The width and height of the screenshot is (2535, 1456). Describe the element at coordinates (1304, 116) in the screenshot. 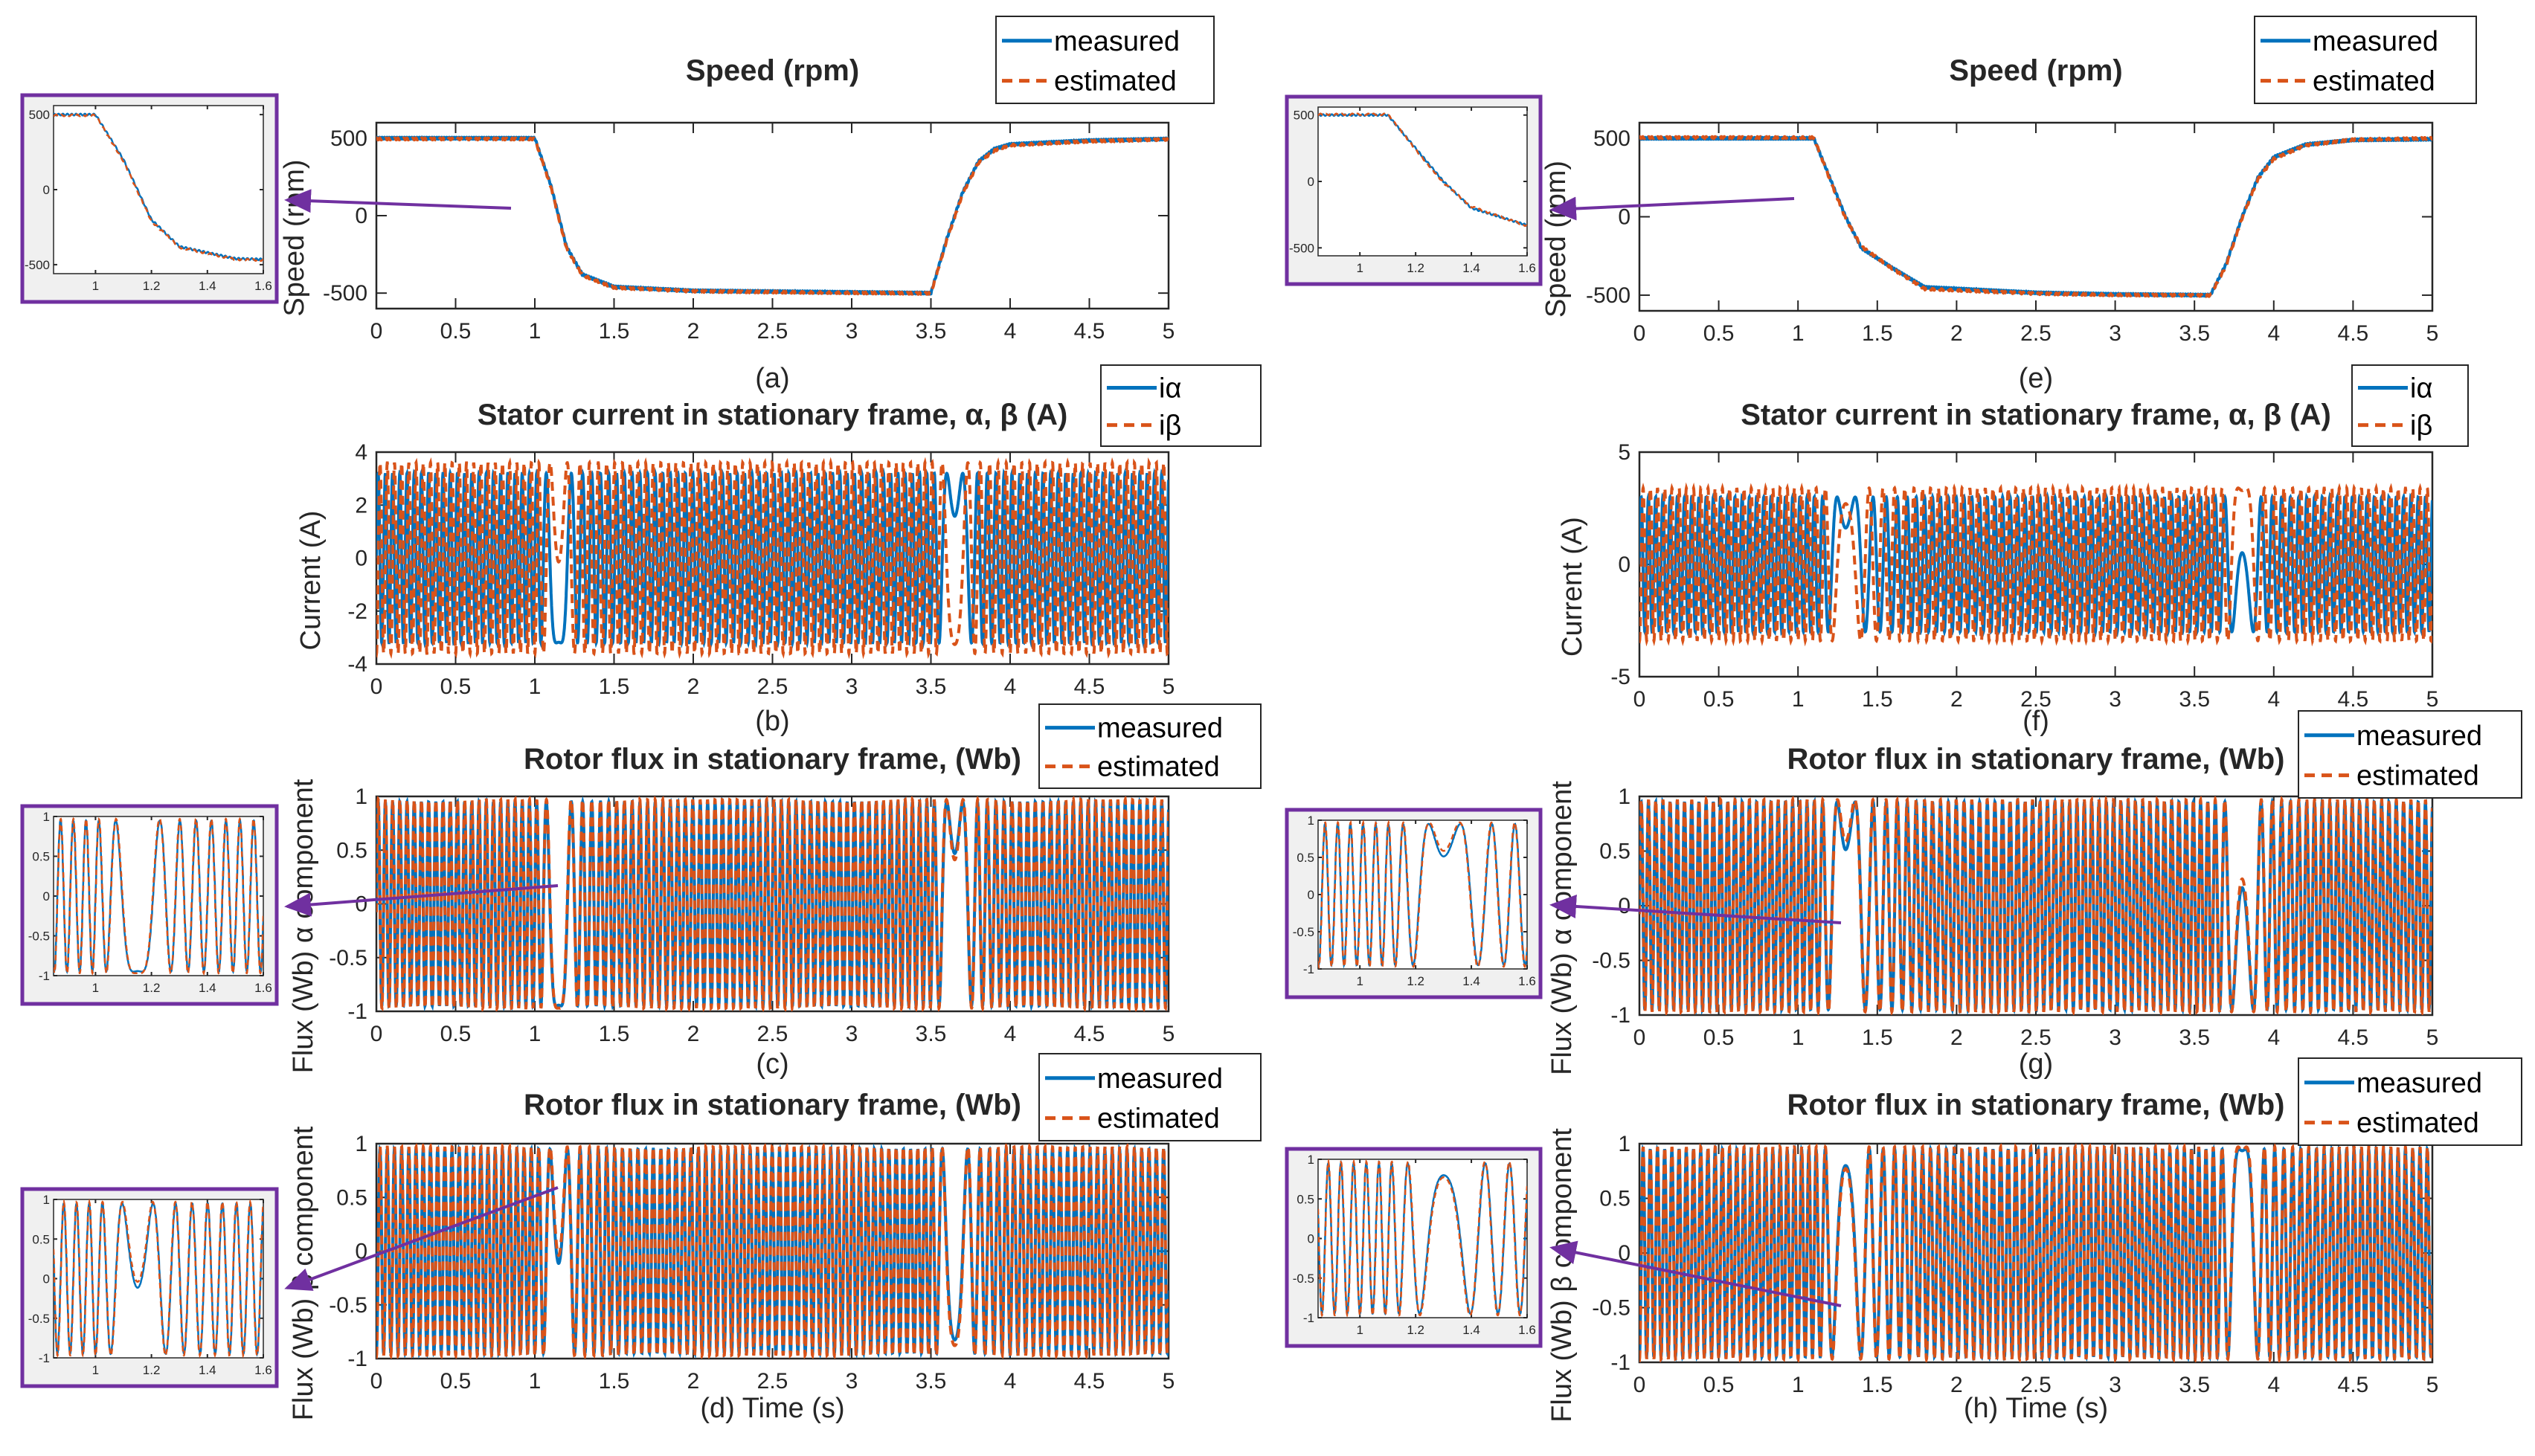

I see `y-tick-label: 500` at that location.